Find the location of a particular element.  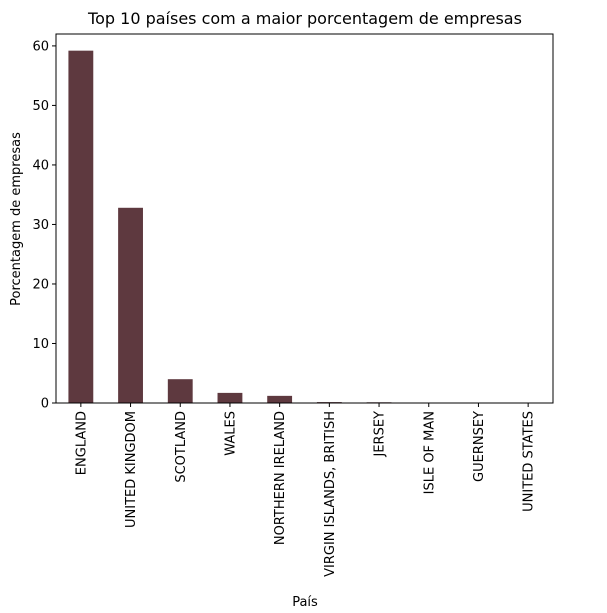

x-tick-label-4: NORTHERN IRELAND is located at coordinates (280, 478).